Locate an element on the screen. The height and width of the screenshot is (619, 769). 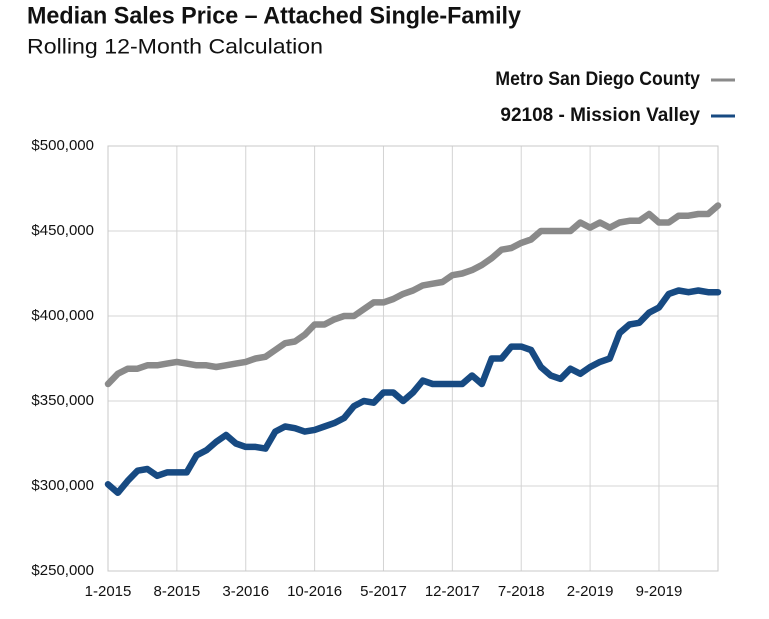
chart-subtitle: Rolling 12-Month Calculation is located at coordinates (175, 47).